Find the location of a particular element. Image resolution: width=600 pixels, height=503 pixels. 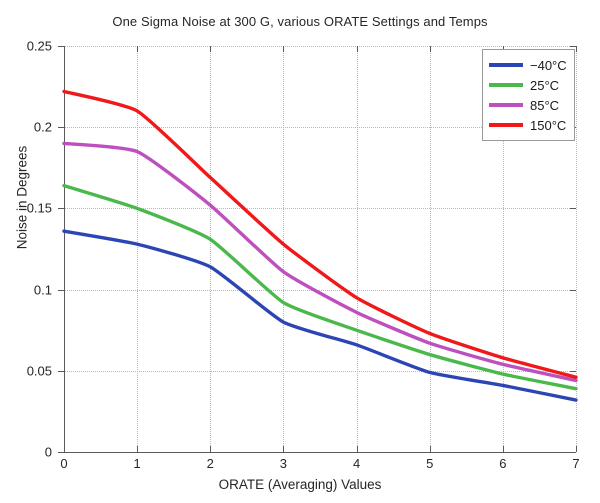

chart-legend: −40°C 25°C 85°C 150°C is located at coordinates (528, 95).